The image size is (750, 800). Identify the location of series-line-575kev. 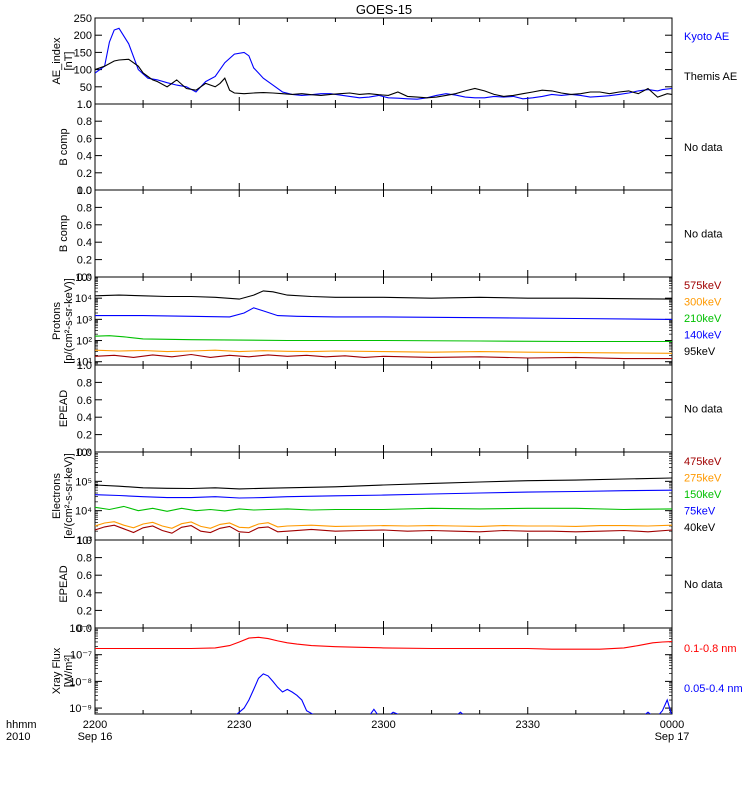
(383, 356).